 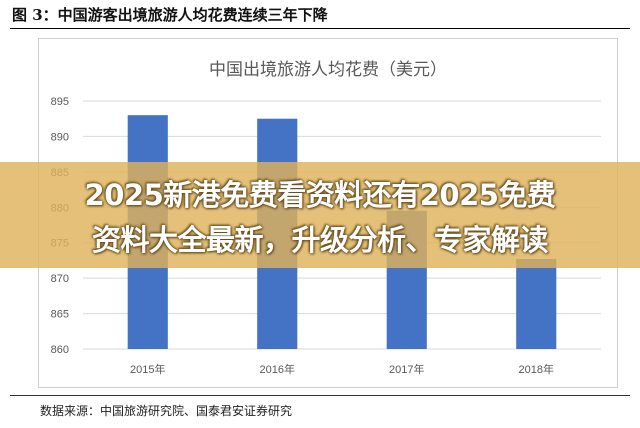 What do you see at coordinates (170, 15) in the screenshot?
I see `figure-title: 图 3：中国游客出境旅游人均花费连续三年下降` at bounding box center [170, 15].